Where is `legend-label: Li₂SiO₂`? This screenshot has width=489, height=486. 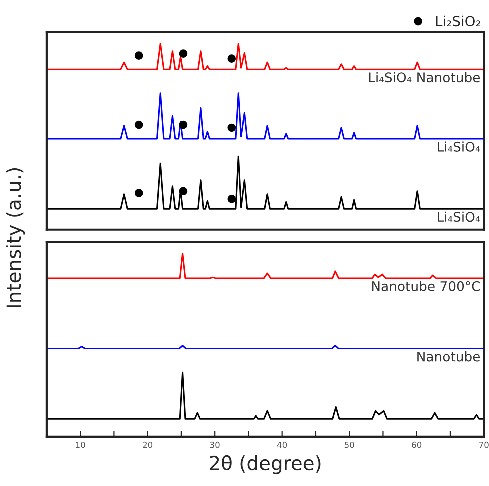 legend-label: Li₂SiO₂ is located at coordinates (458, 21).